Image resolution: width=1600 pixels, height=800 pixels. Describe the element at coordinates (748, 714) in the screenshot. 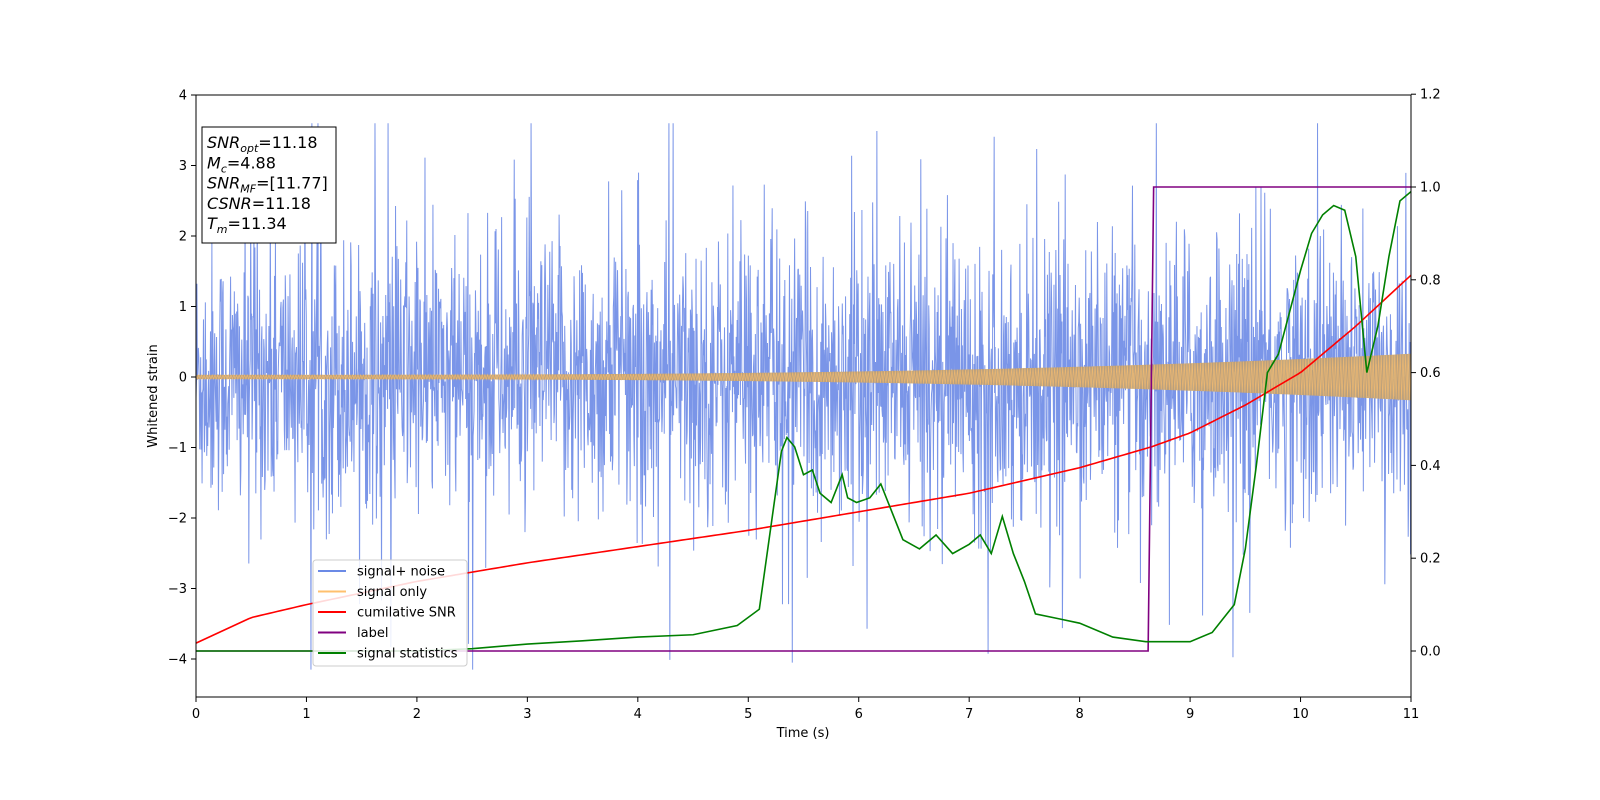

I see `x-tick-label: 5` at that location.